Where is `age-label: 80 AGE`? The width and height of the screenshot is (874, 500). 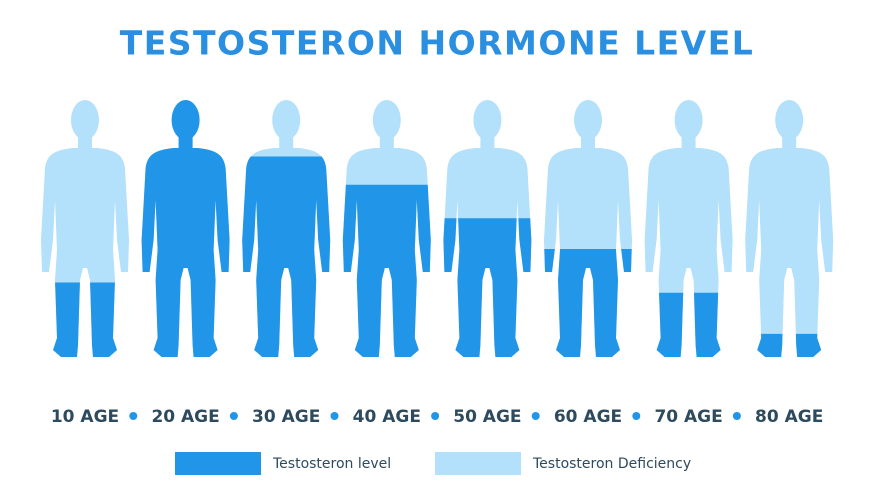
age-label: 80 AGE is located at coordinates (789, 417).